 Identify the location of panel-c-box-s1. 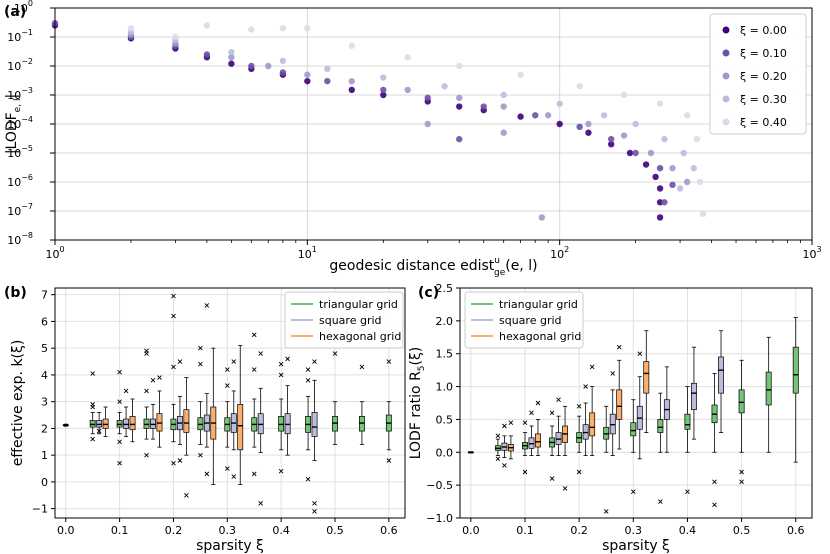
(693, 396).